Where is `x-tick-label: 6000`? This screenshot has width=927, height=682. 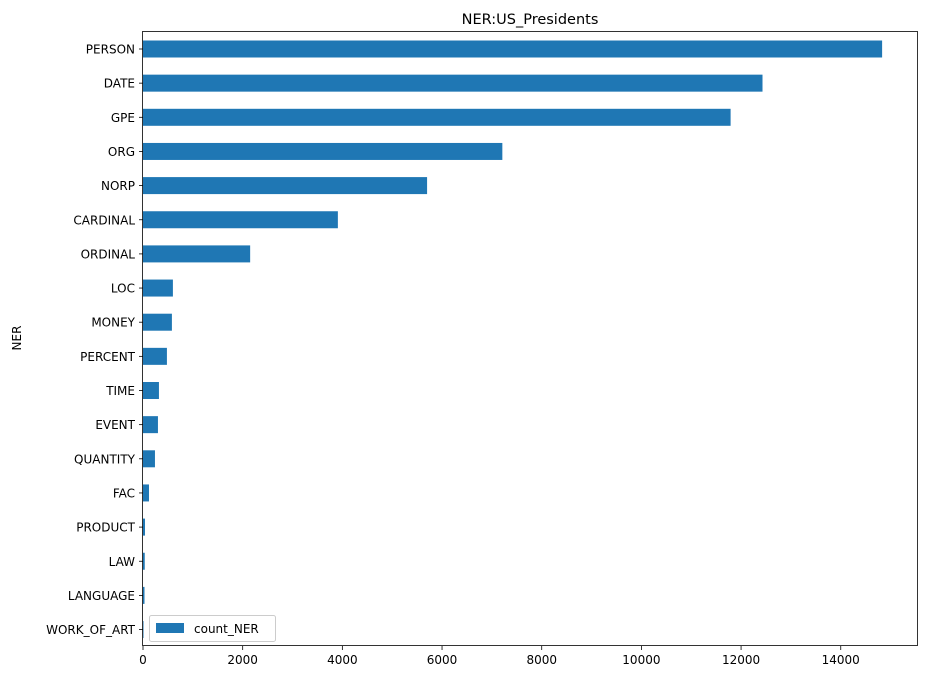
x-tick-label: 6000 is located at coordinates (442, 660).